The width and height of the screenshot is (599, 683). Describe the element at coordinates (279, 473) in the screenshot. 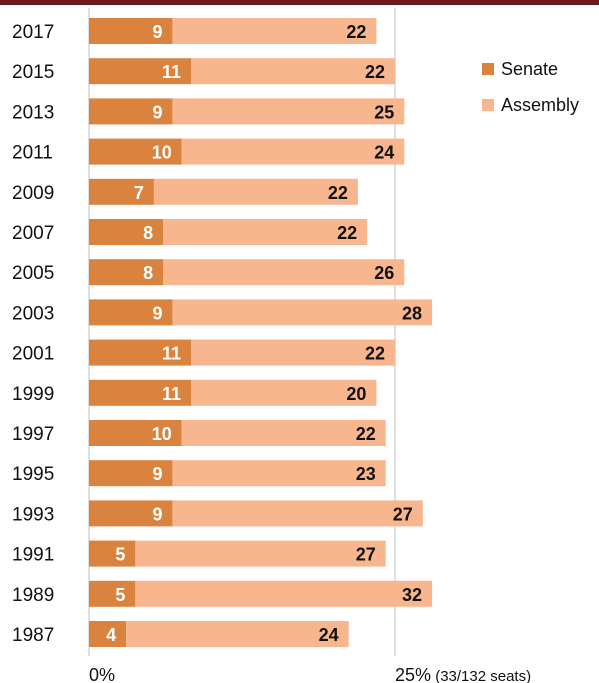

I see `bar-assembly-1995` at that location.